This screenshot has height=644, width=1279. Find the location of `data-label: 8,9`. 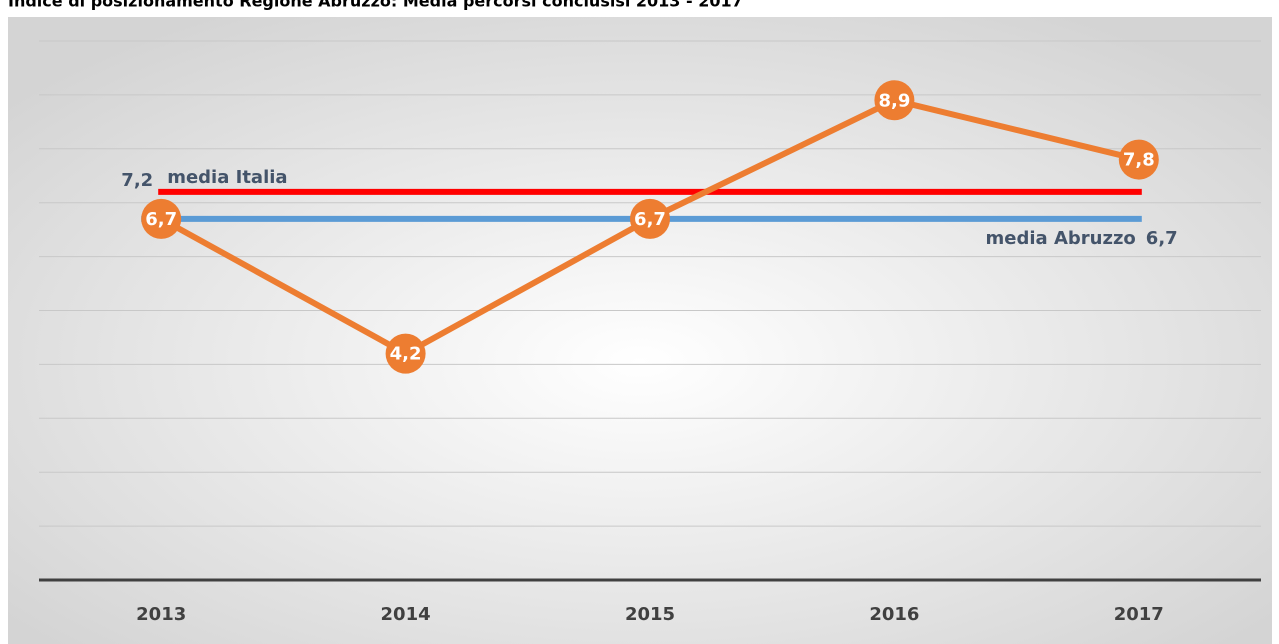

data-label: 8,9 is located at coordinates (894, 100).